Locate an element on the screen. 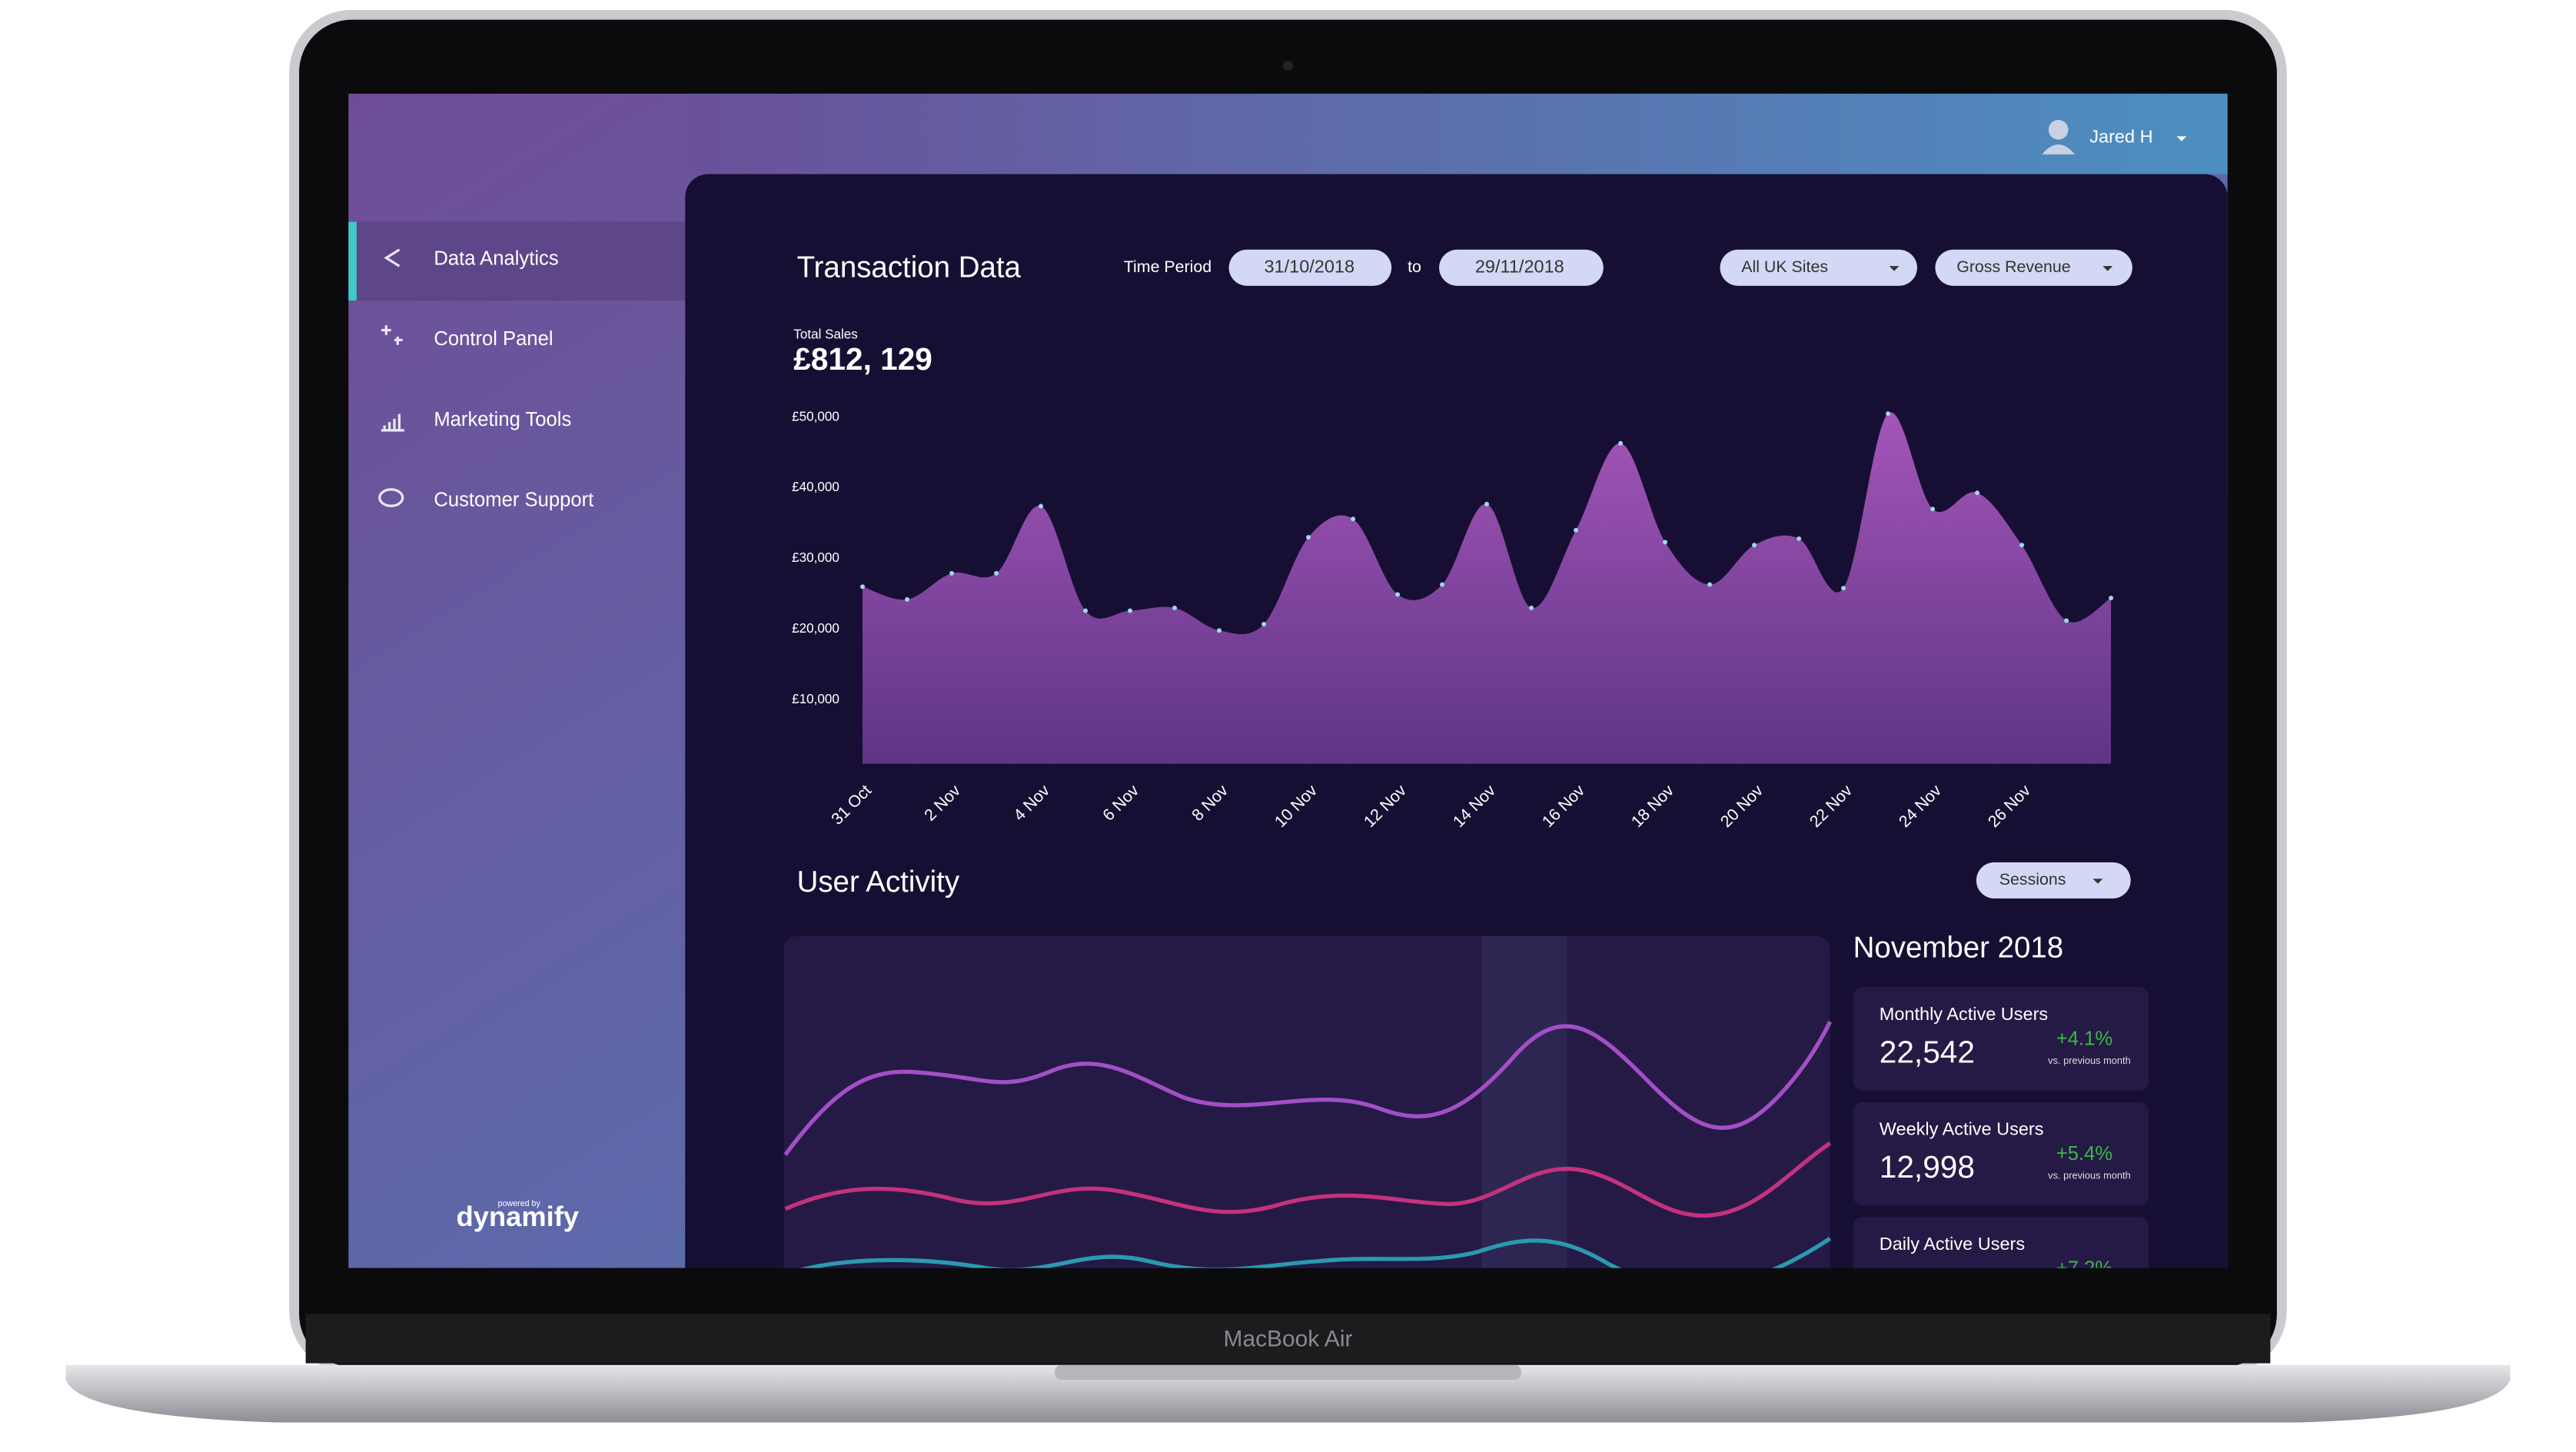 This screenshot has height=1452, width=2576. brand: dynamify is located at coordinates (518, 1216).